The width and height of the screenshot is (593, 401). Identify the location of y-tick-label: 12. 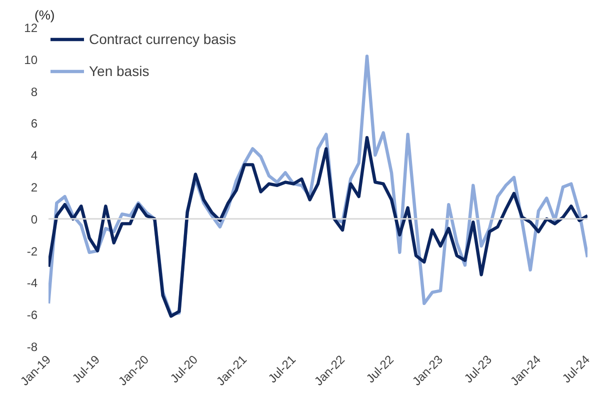
(31, 28).